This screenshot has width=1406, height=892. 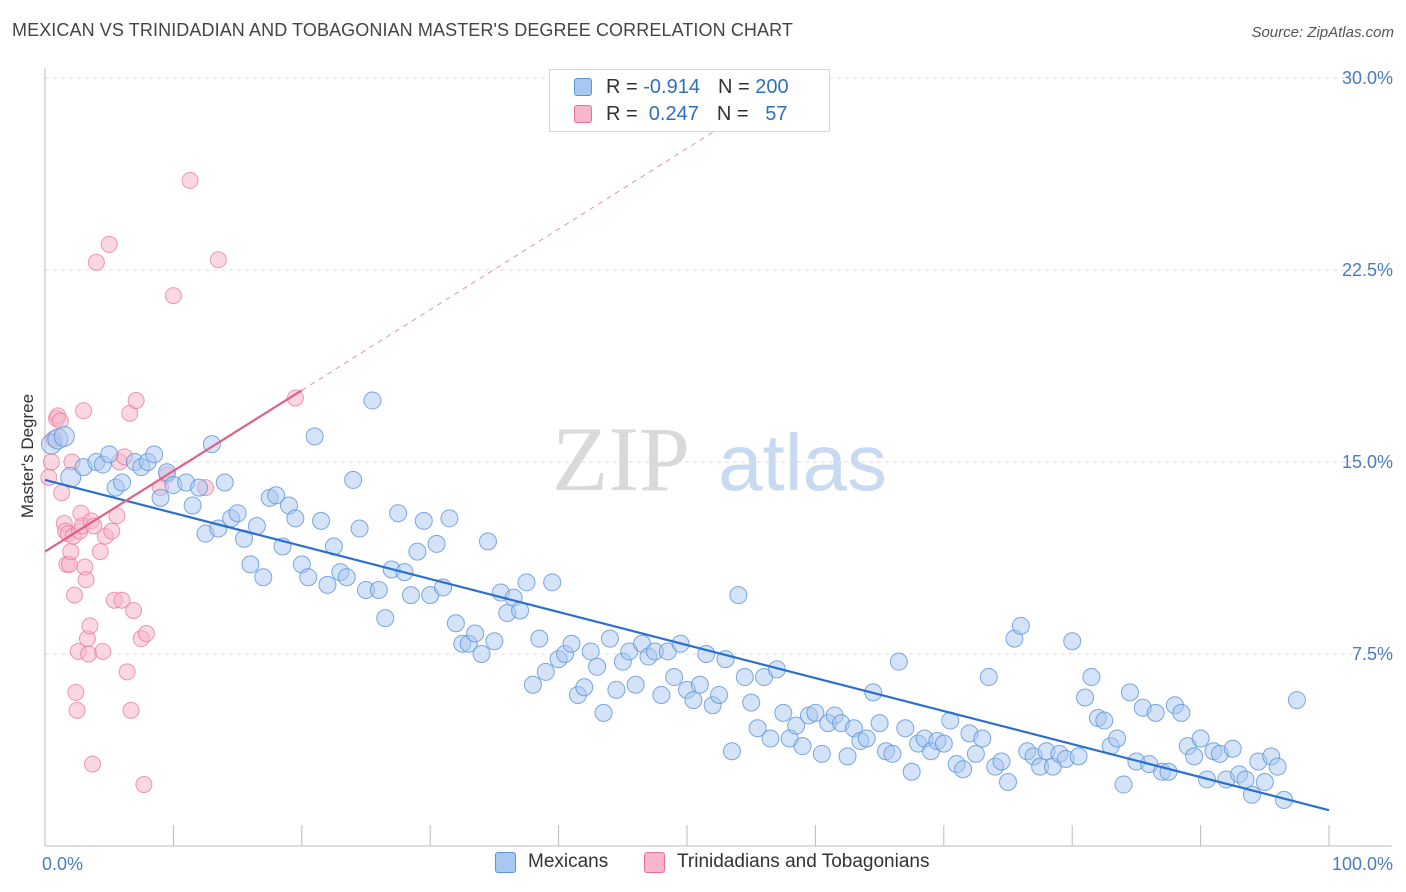 What do you see at coordinates (719, 459) in the screenshot?
I see `watermark: ZIP atlas` at bounding box center [719, 459].